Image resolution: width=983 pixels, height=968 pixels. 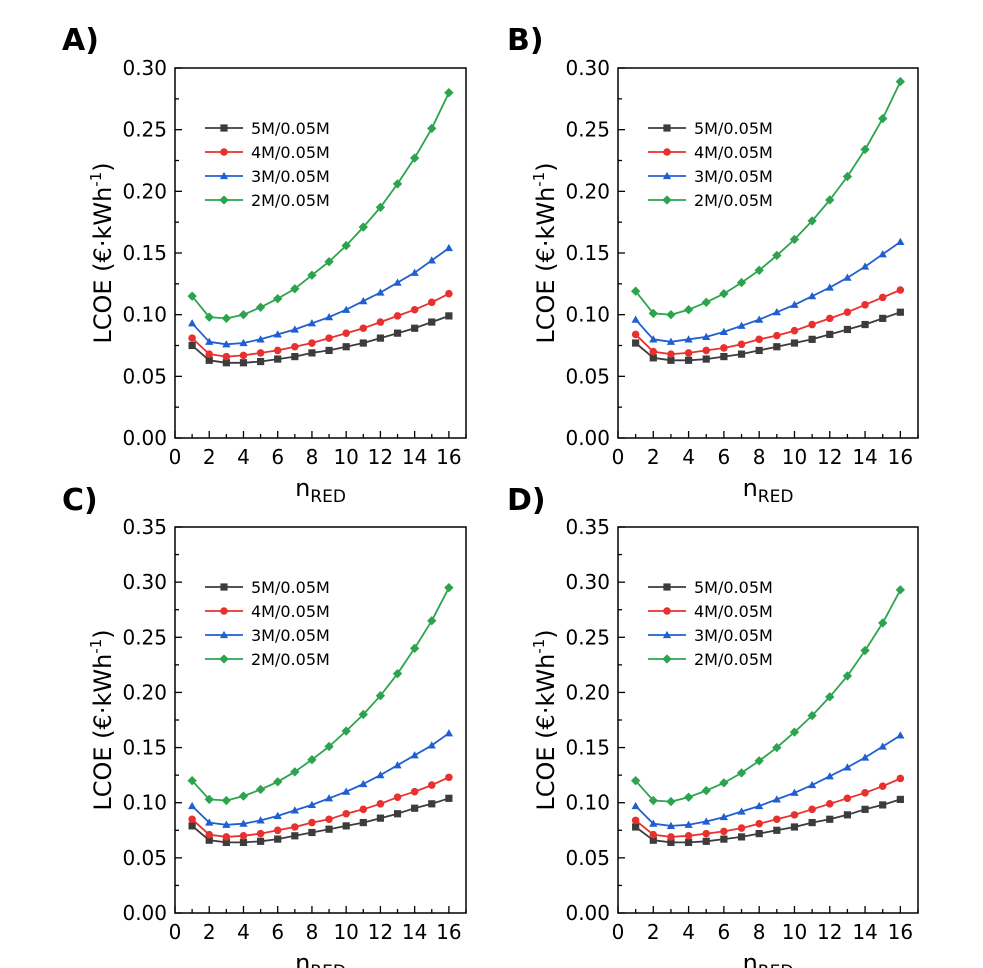 What do you see at coordinates (587, 582) in the screenshot?
I see `y-tick-label: 0.30` at bounding box center [587, 582].